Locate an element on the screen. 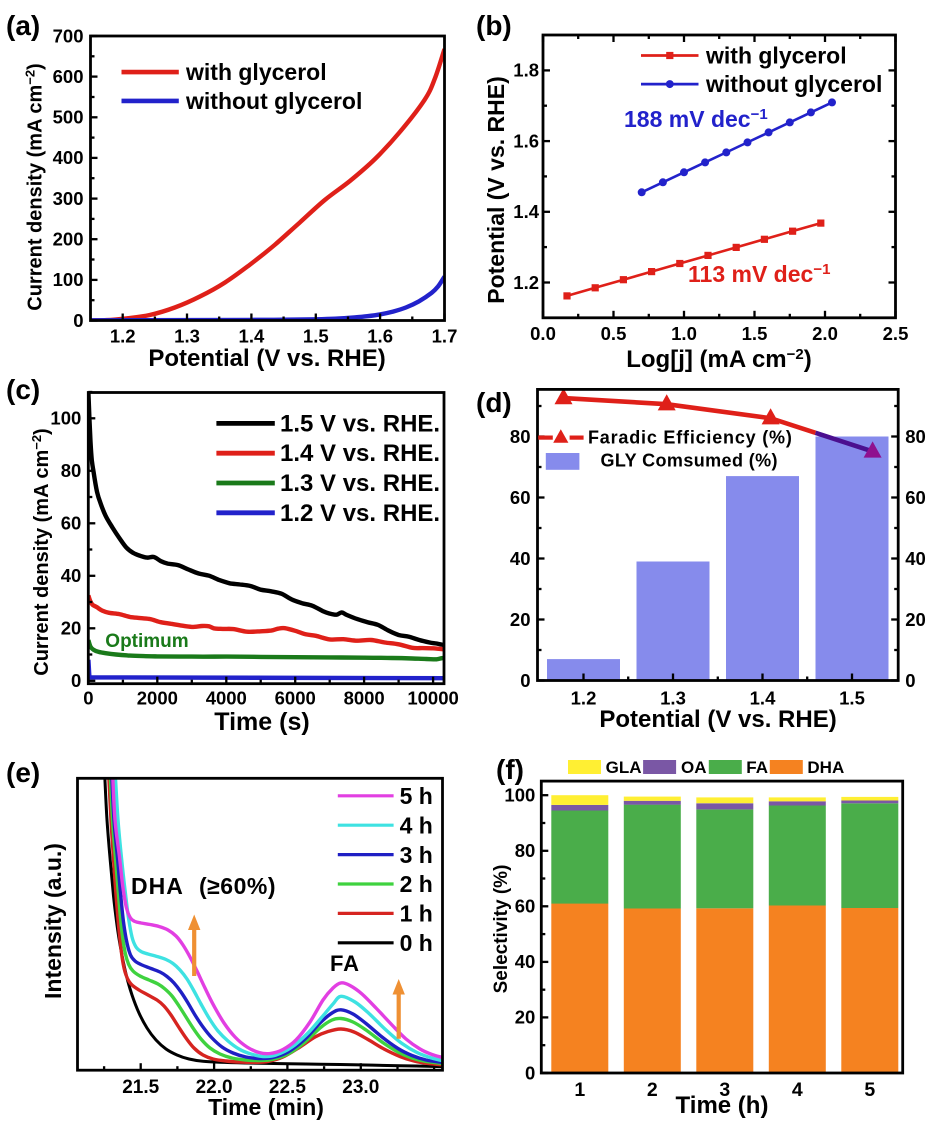  svg-text: (a) is located at coordinates (23, 25).